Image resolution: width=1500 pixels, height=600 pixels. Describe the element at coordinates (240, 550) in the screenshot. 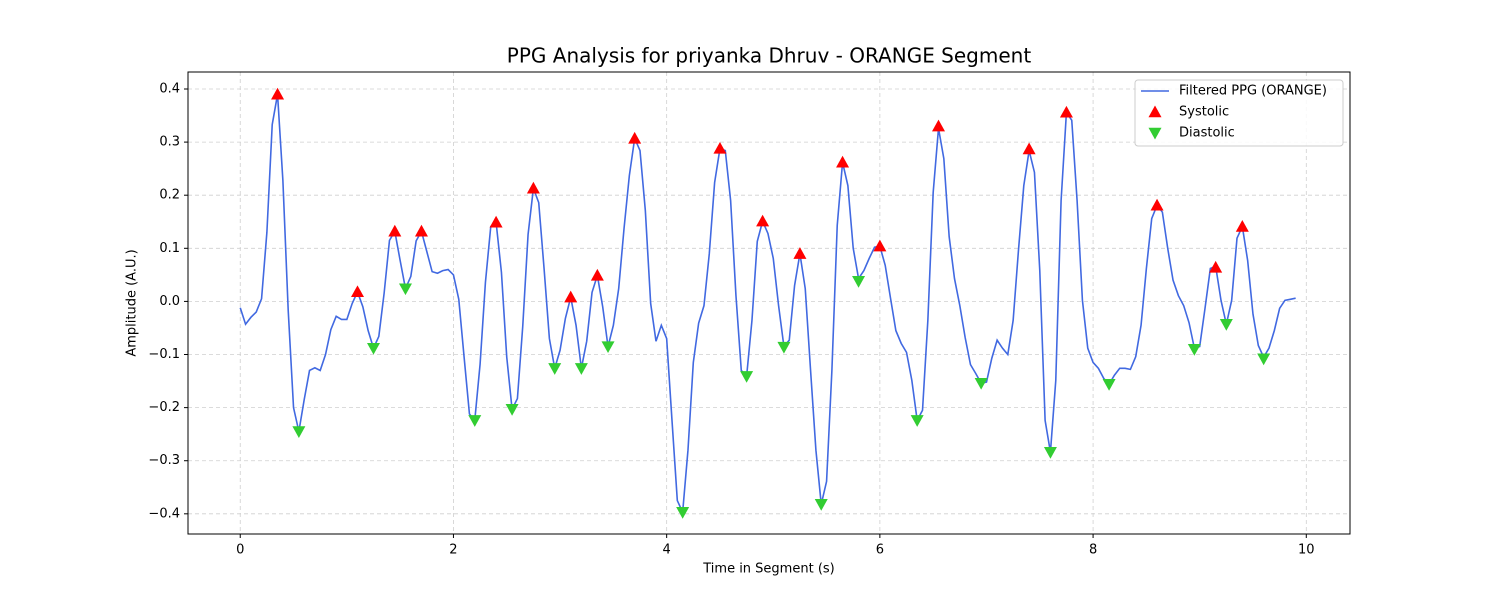

I see `x-tick-label: 0` at that location.